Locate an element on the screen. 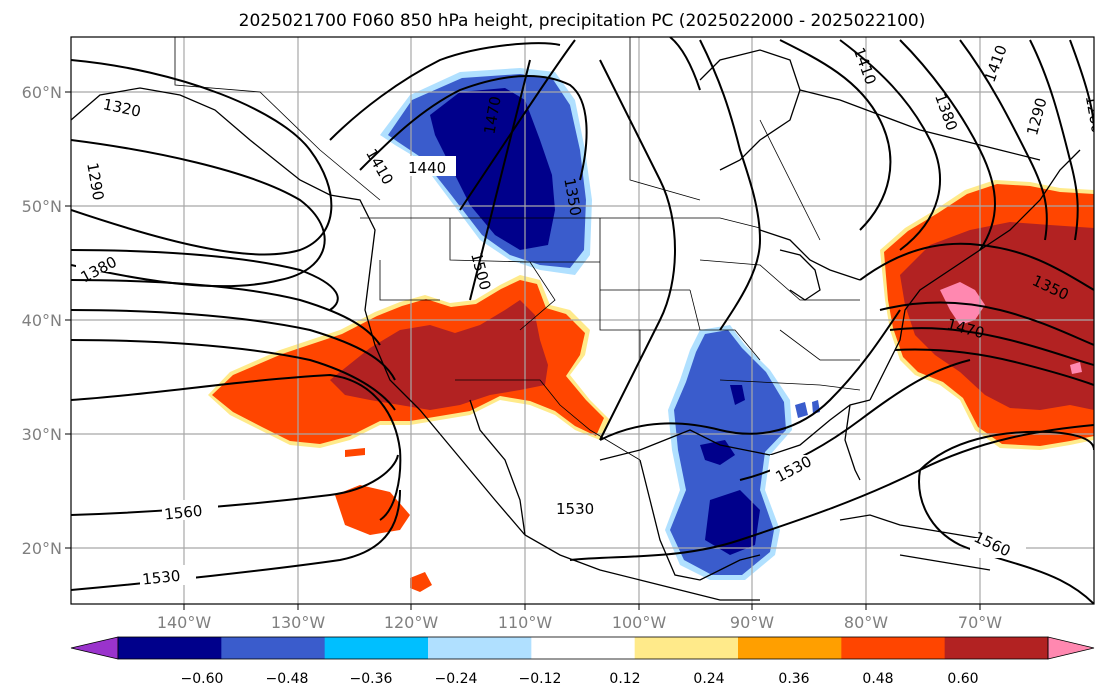 This screenshot has height=698, width=1105. lat-axis: 60°N 50°N 40°N 30°N 20°N is located at coordinates (46, 320).